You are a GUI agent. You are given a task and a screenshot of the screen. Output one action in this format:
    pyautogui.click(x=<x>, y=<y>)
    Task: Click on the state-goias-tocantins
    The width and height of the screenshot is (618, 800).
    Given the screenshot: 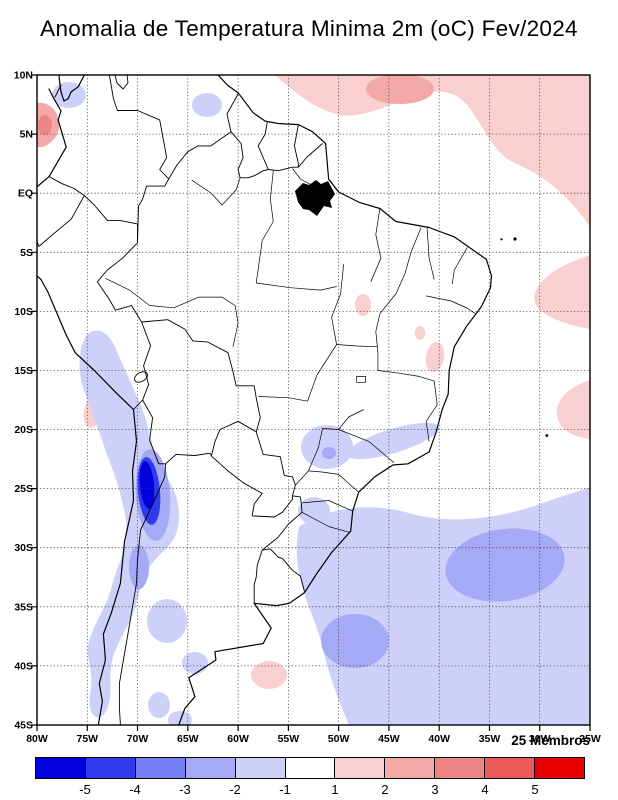 What is the action you would take?
    pyautogui.click(x=357, y=346)
    